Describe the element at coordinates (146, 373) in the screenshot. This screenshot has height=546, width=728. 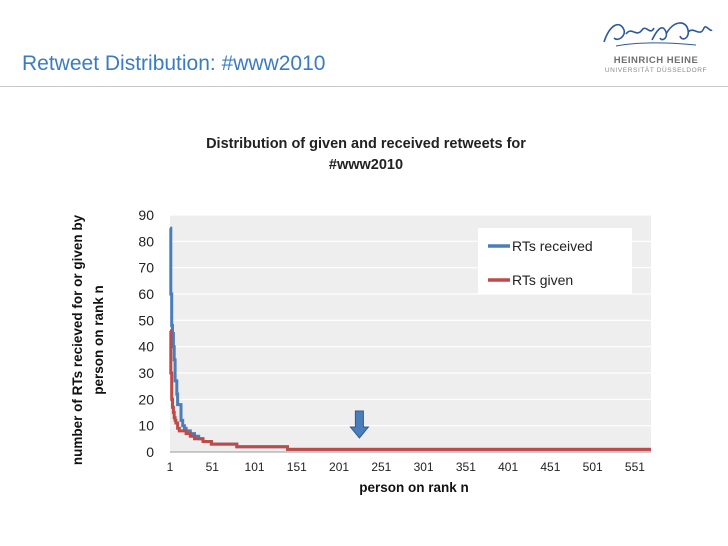
I see `y-tick-label: 30` at that location.